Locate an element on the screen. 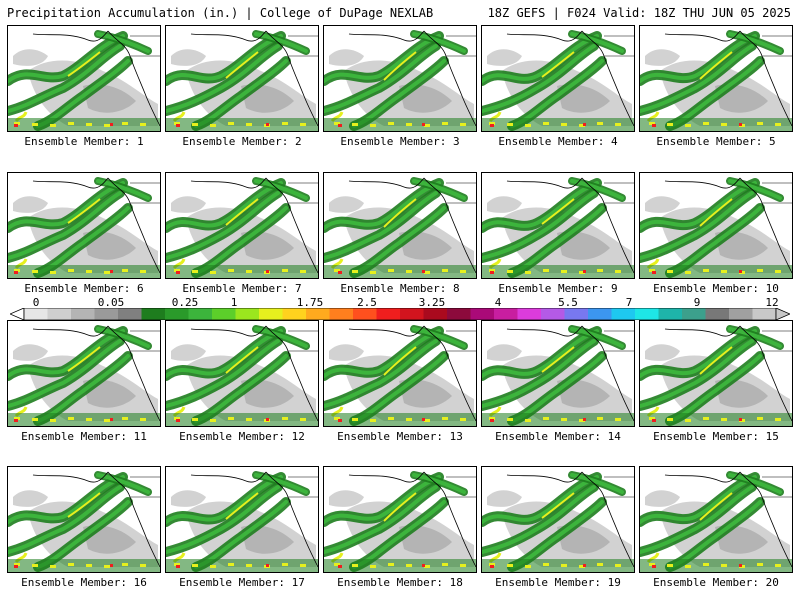  member-label: Ensemble Member: 14 is located at coordinates (558, 436).